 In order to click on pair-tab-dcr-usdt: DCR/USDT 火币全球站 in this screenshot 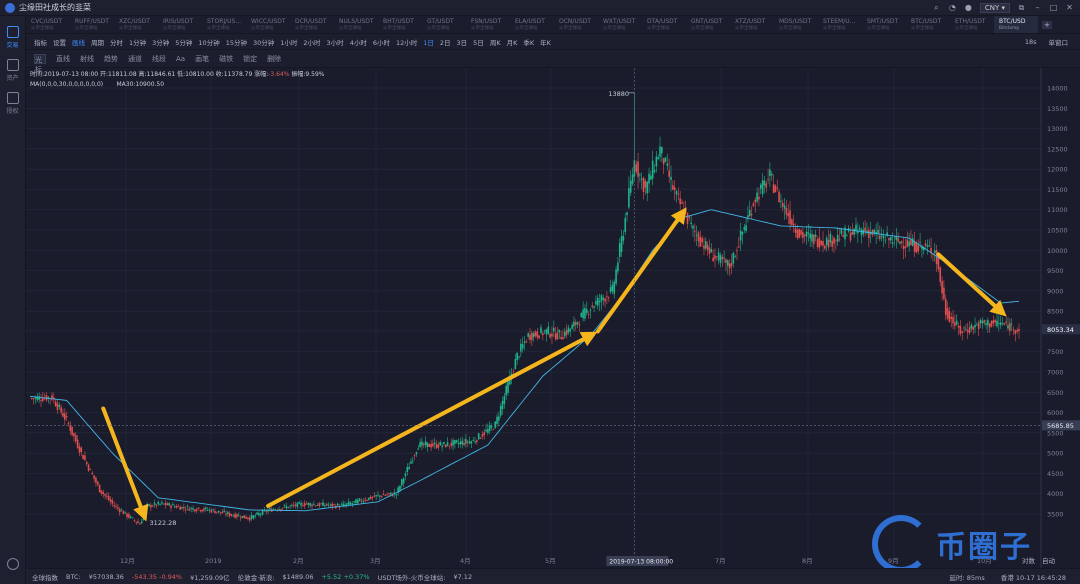, I will do `click(312, 24)`.